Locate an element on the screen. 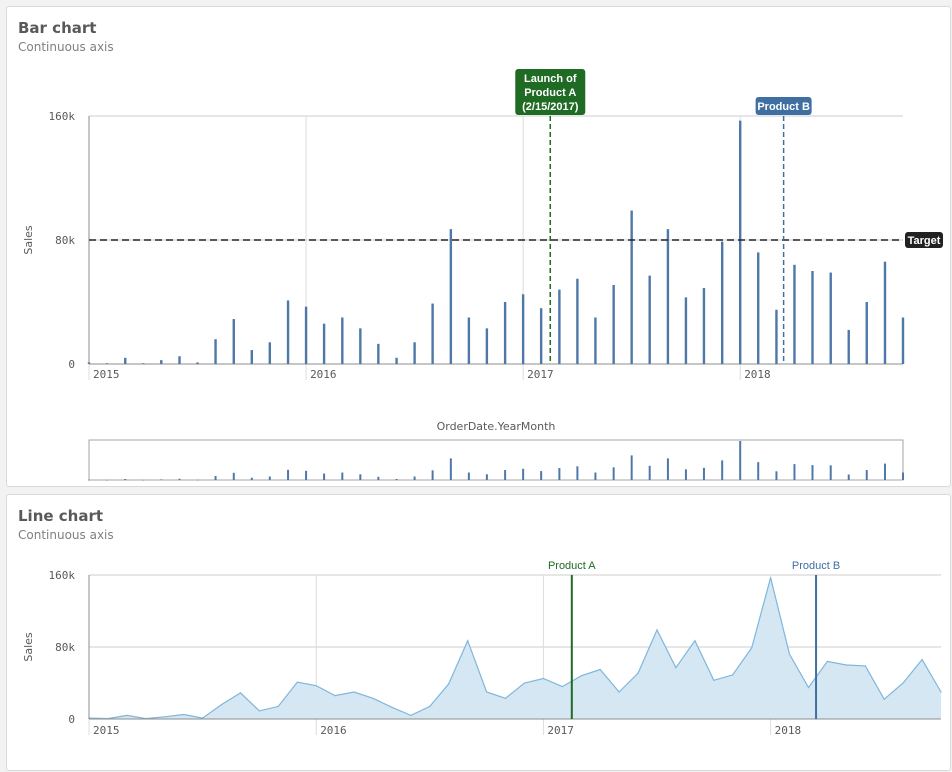 This screenshot has width=952, height=772. mini-chart-navigator is located at coordinates (496, 460).